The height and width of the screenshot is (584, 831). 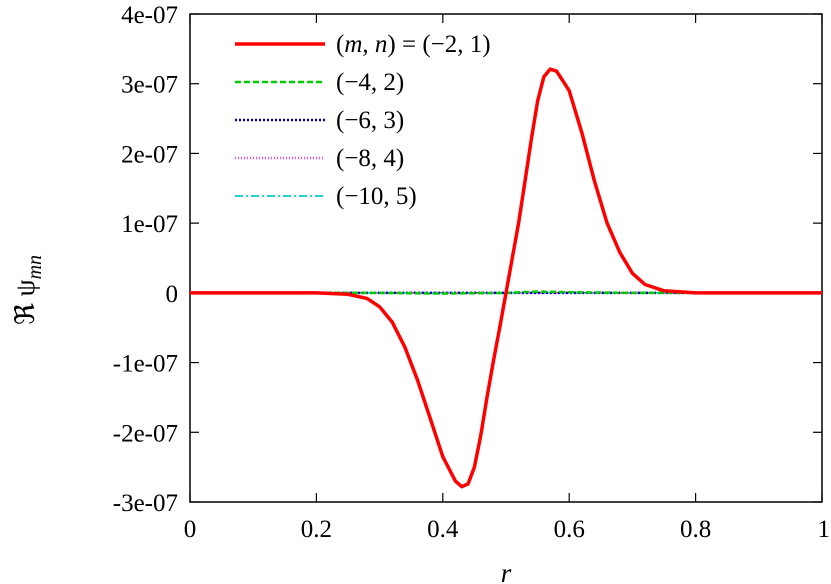 I want to click on x-tick-label: 0.2, so click(x=316, y=529).